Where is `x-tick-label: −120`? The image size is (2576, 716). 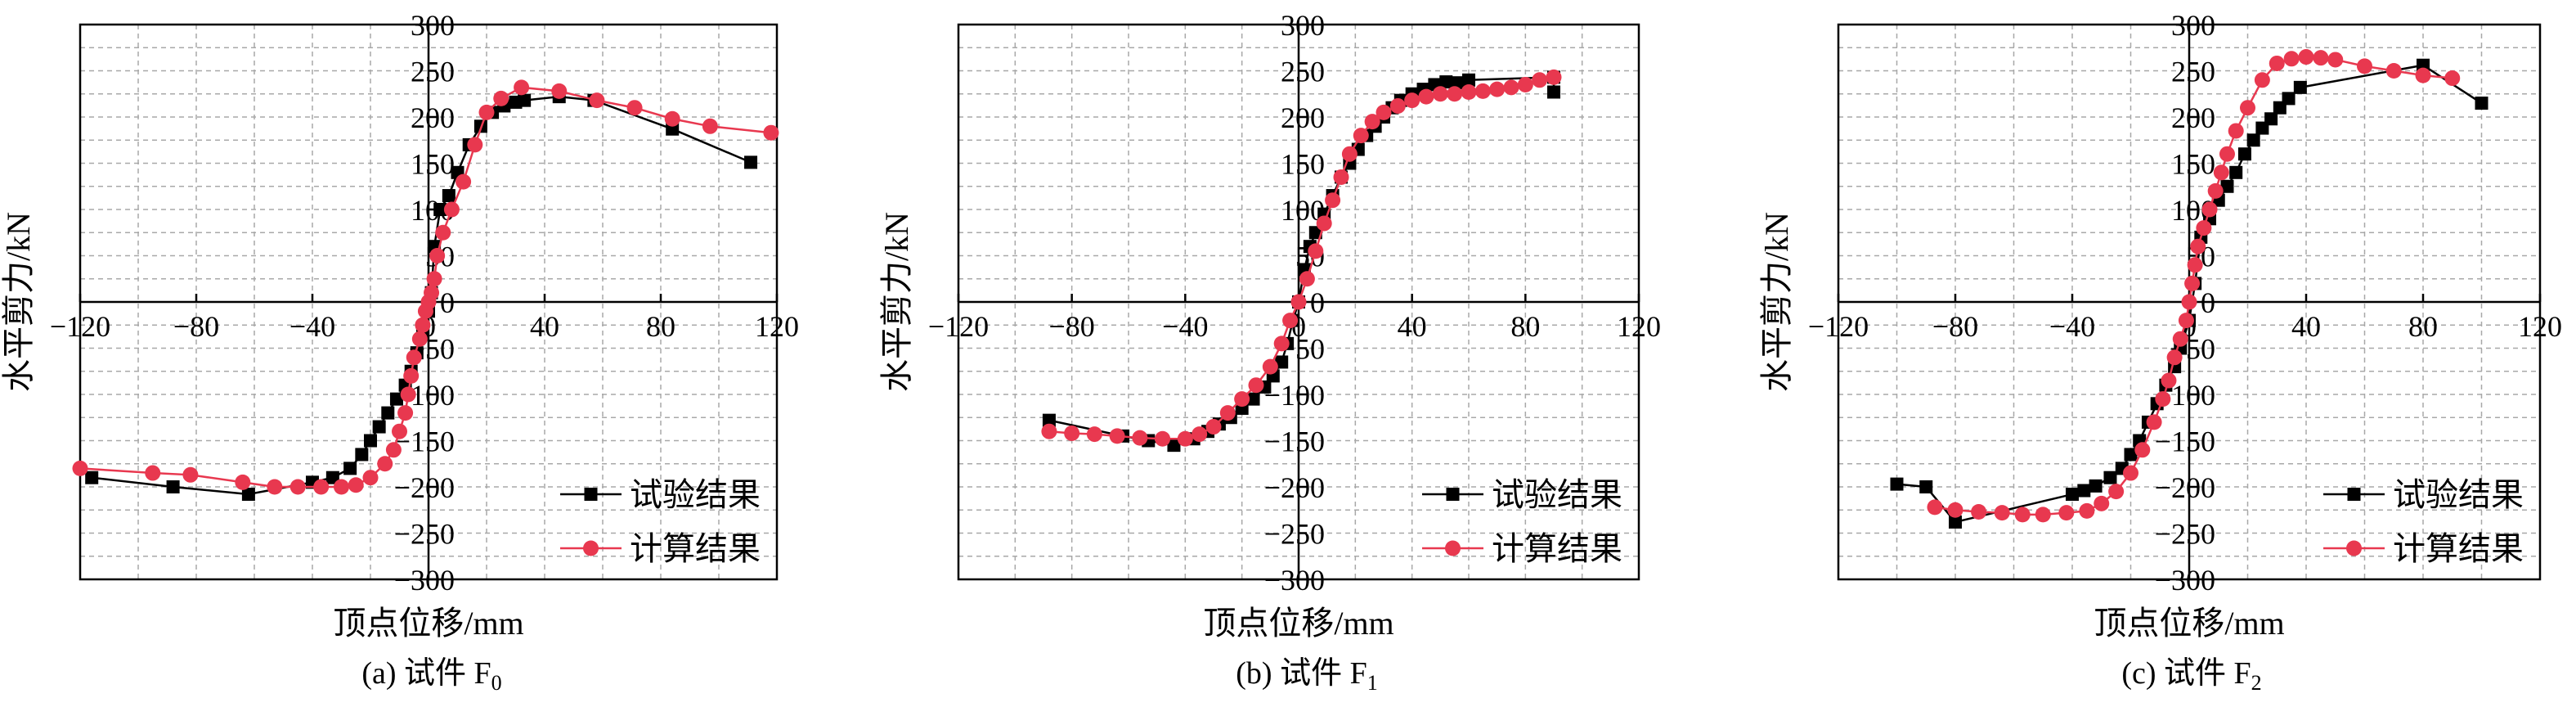 x-tick-label: −120 is located at coordinates (1838, 326).